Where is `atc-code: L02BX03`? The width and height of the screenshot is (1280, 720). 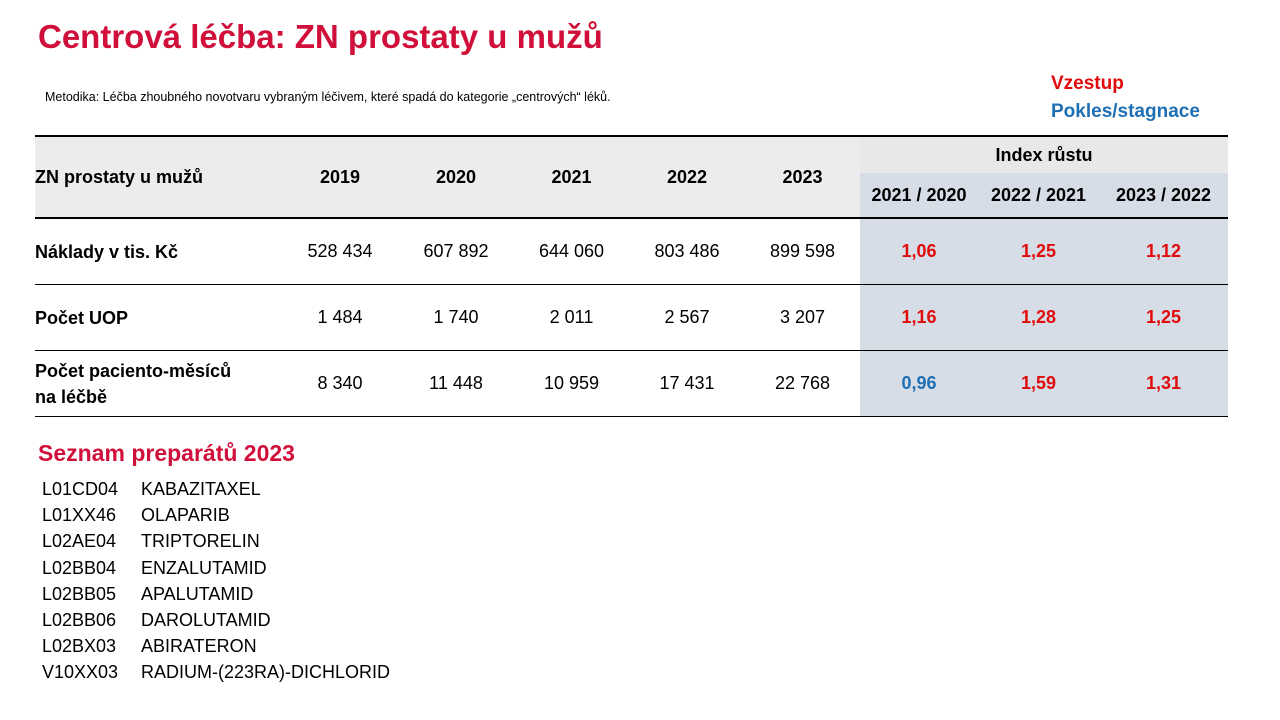
atc-code: L02BX03 is located at coordinates (79, 646).